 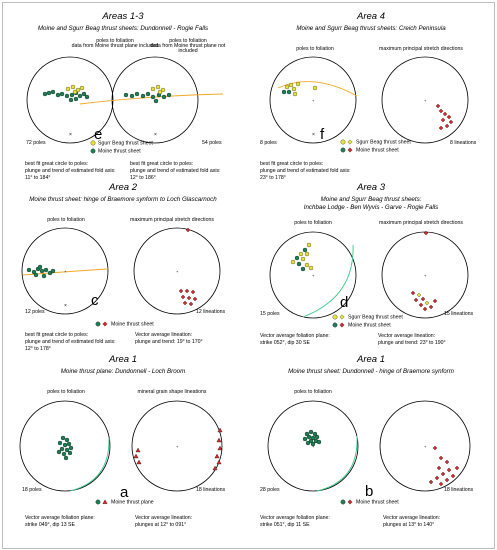 I want to click on note-left-3: 11° to 184°, so click(x=38, y=178).